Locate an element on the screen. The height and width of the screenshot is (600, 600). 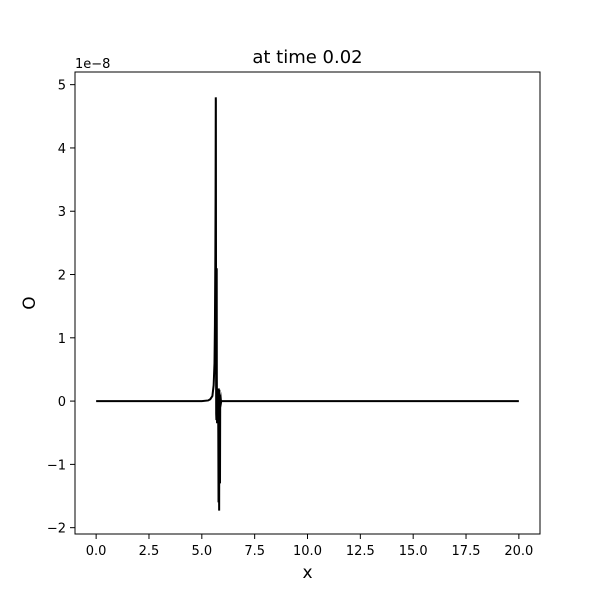
x-tick-label: 0.0 is located at coordinates (96, 551).